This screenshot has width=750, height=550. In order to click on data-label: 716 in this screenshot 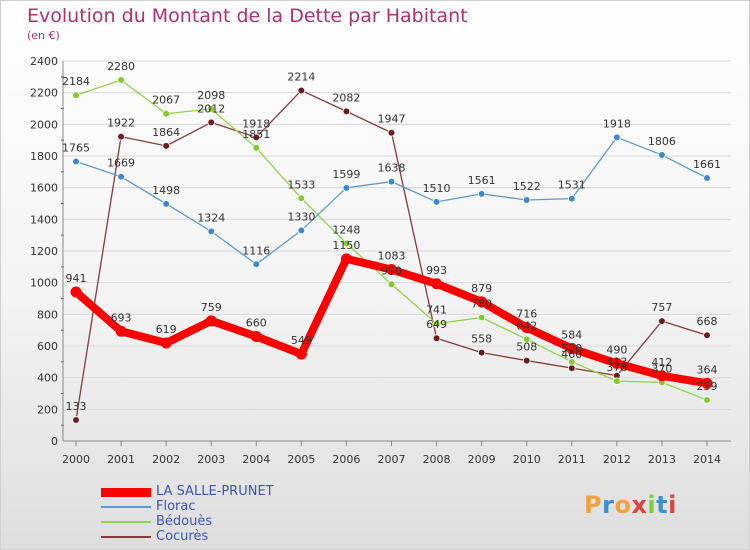, I will do `click(526, 314)`.